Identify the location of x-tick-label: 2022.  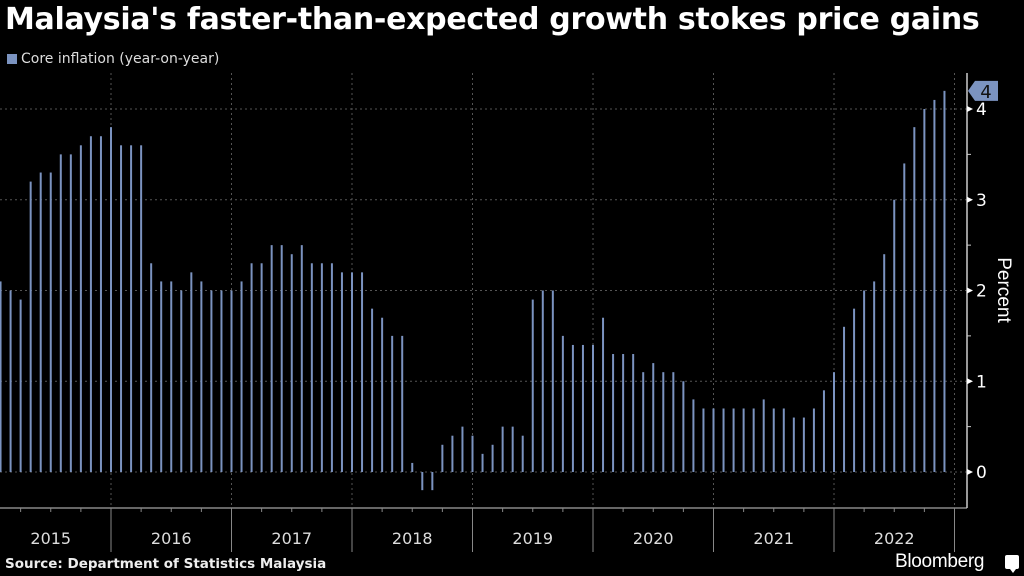
(894, 538).